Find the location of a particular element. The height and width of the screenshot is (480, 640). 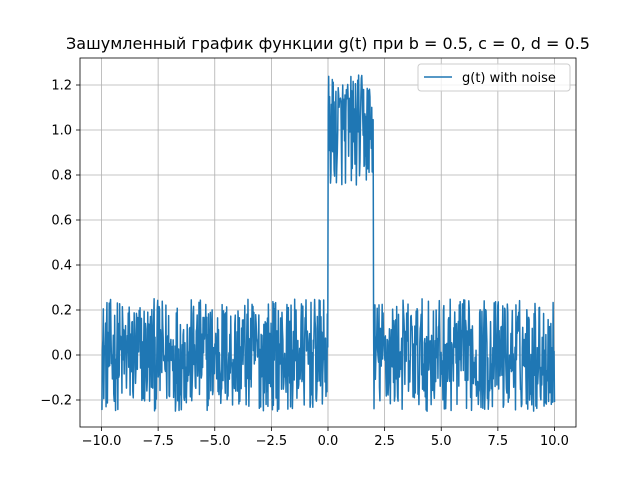

x-tick-label: 5.0 is located at coordinates (441, 441).